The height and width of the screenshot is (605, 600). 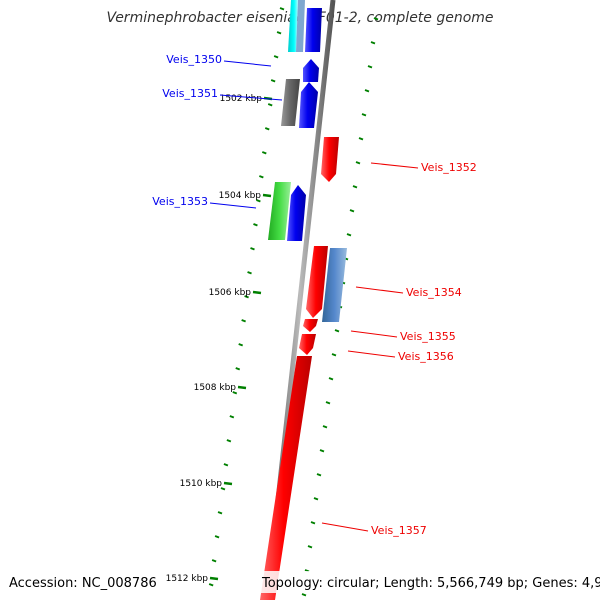 I want to click on reverse-genes, so click(x=299, y=368).